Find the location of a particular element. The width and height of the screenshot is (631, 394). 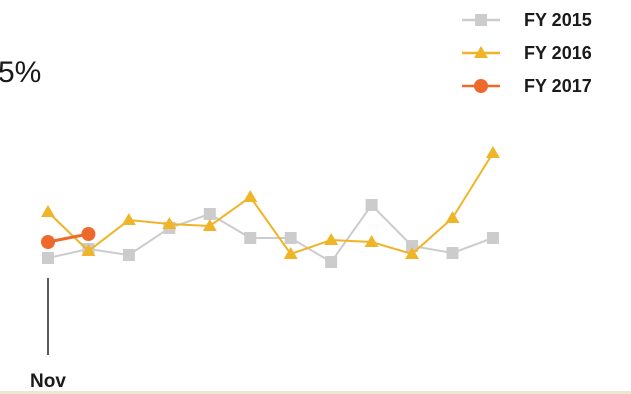

series-line is located at coordinates (270, 233).